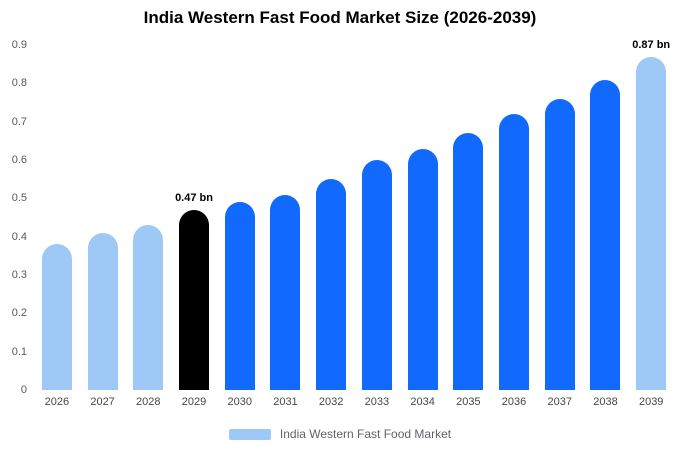 Image resolution: width=680 pixels, height=450 pixels. I want to click on bar-column-2026, so click(57, 217).